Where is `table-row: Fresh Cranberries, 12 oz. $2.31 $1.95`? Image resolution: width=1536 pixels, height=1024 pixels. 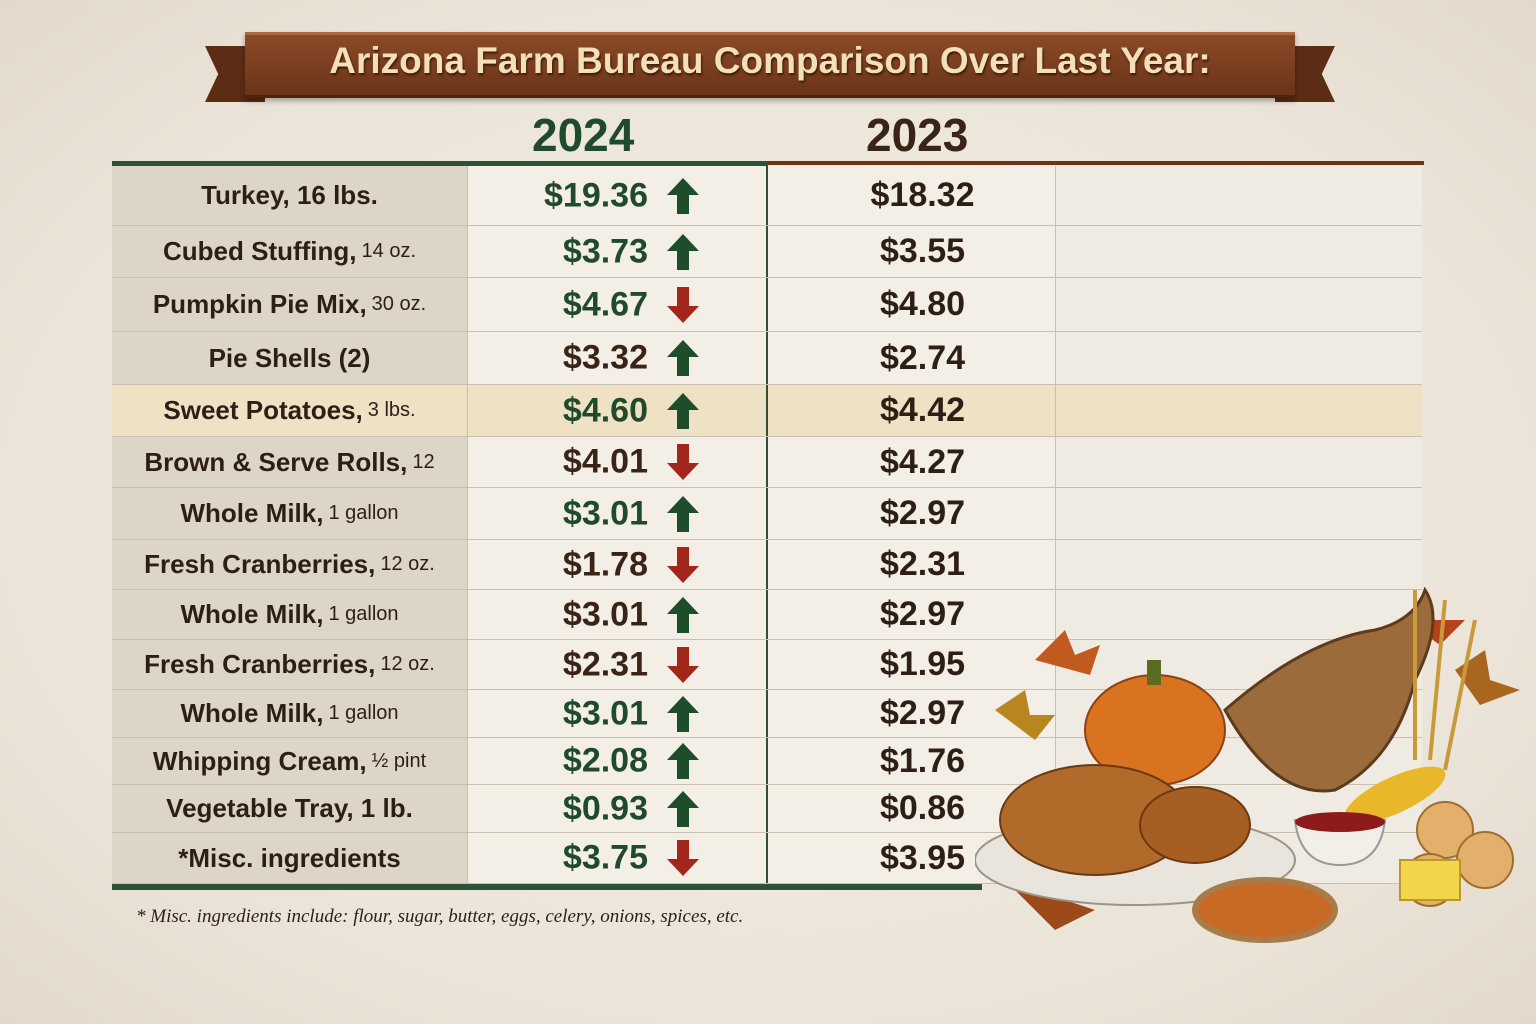
table-row: Fresh Cranberries, 12 oz. $2.31 $1.95 is located at coordinates (767, 665).